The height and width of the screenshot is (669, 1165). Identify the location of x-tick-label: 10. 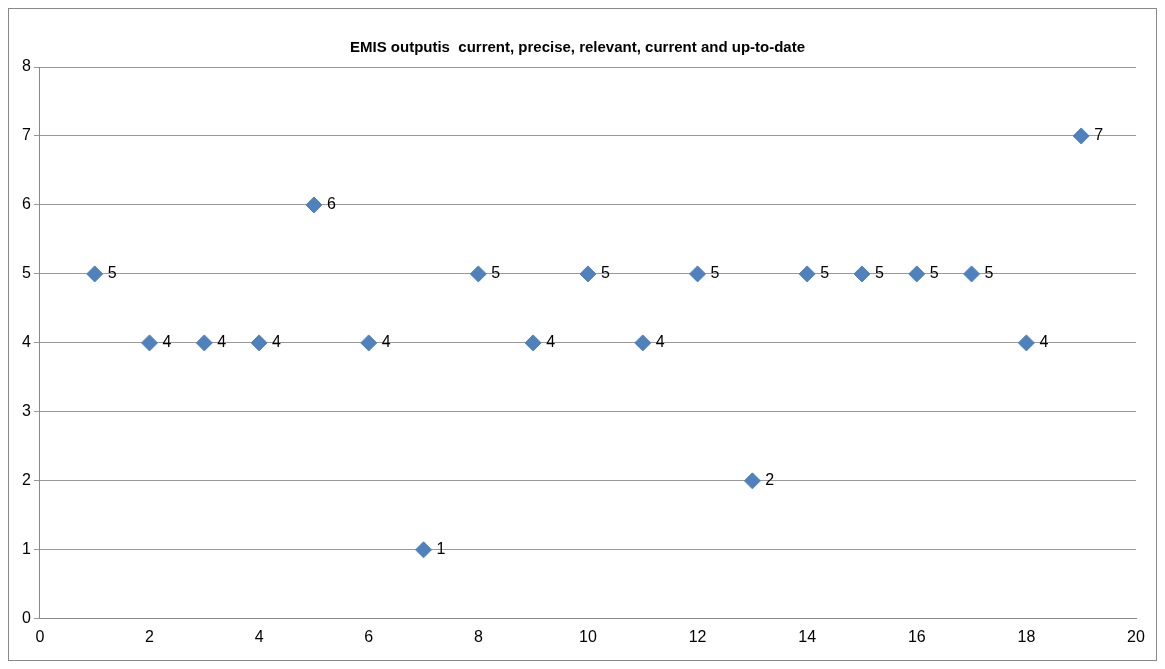
(588, 636).